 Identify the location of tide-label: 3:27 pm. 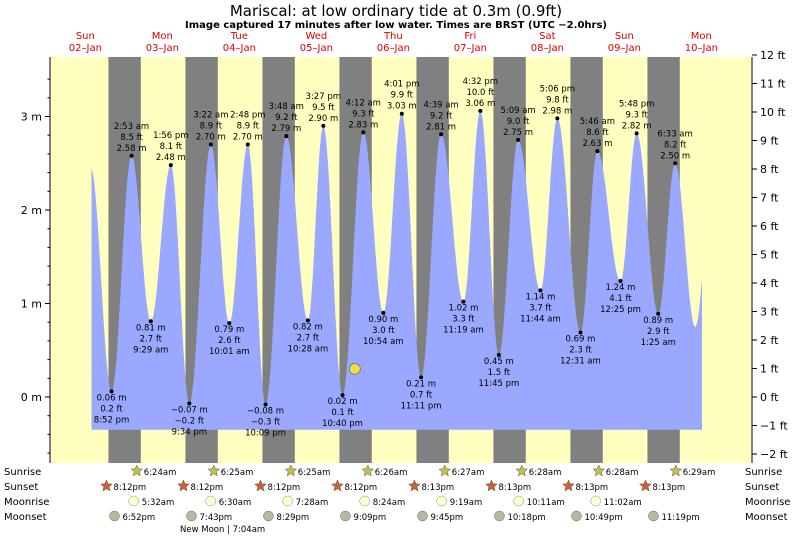
(323, 97).